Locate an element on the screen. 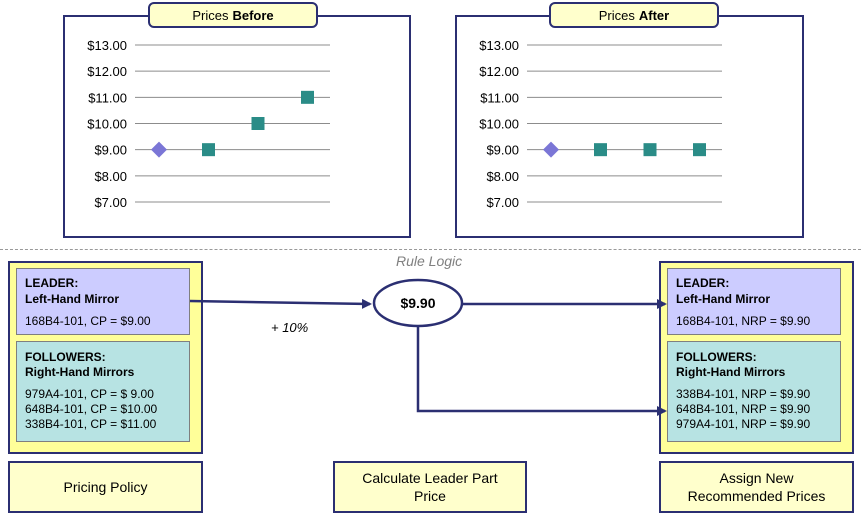 The width and height of the screenshot is (861, 521). right-followers-part: Right-Hand Mirrors is located at coordinates (731, 372).